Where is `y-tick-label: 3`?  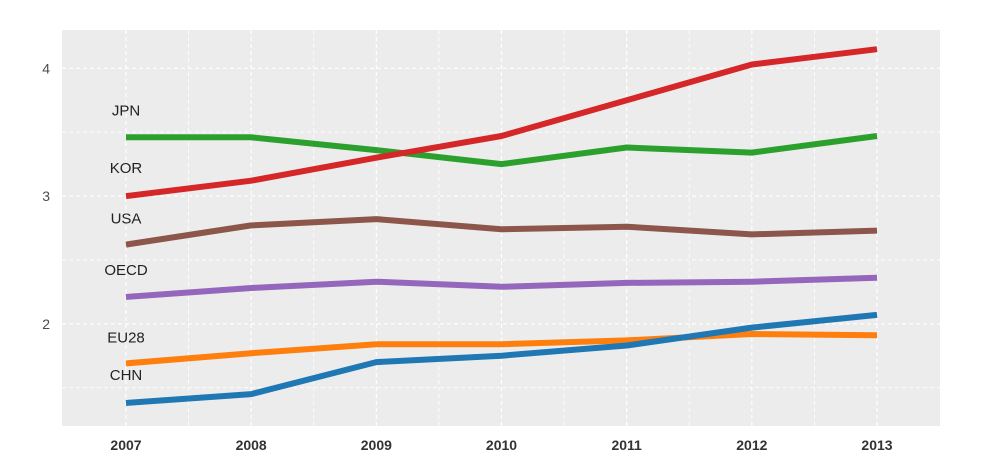
y-tick-label: 3 is located at coordinates (46, 196).